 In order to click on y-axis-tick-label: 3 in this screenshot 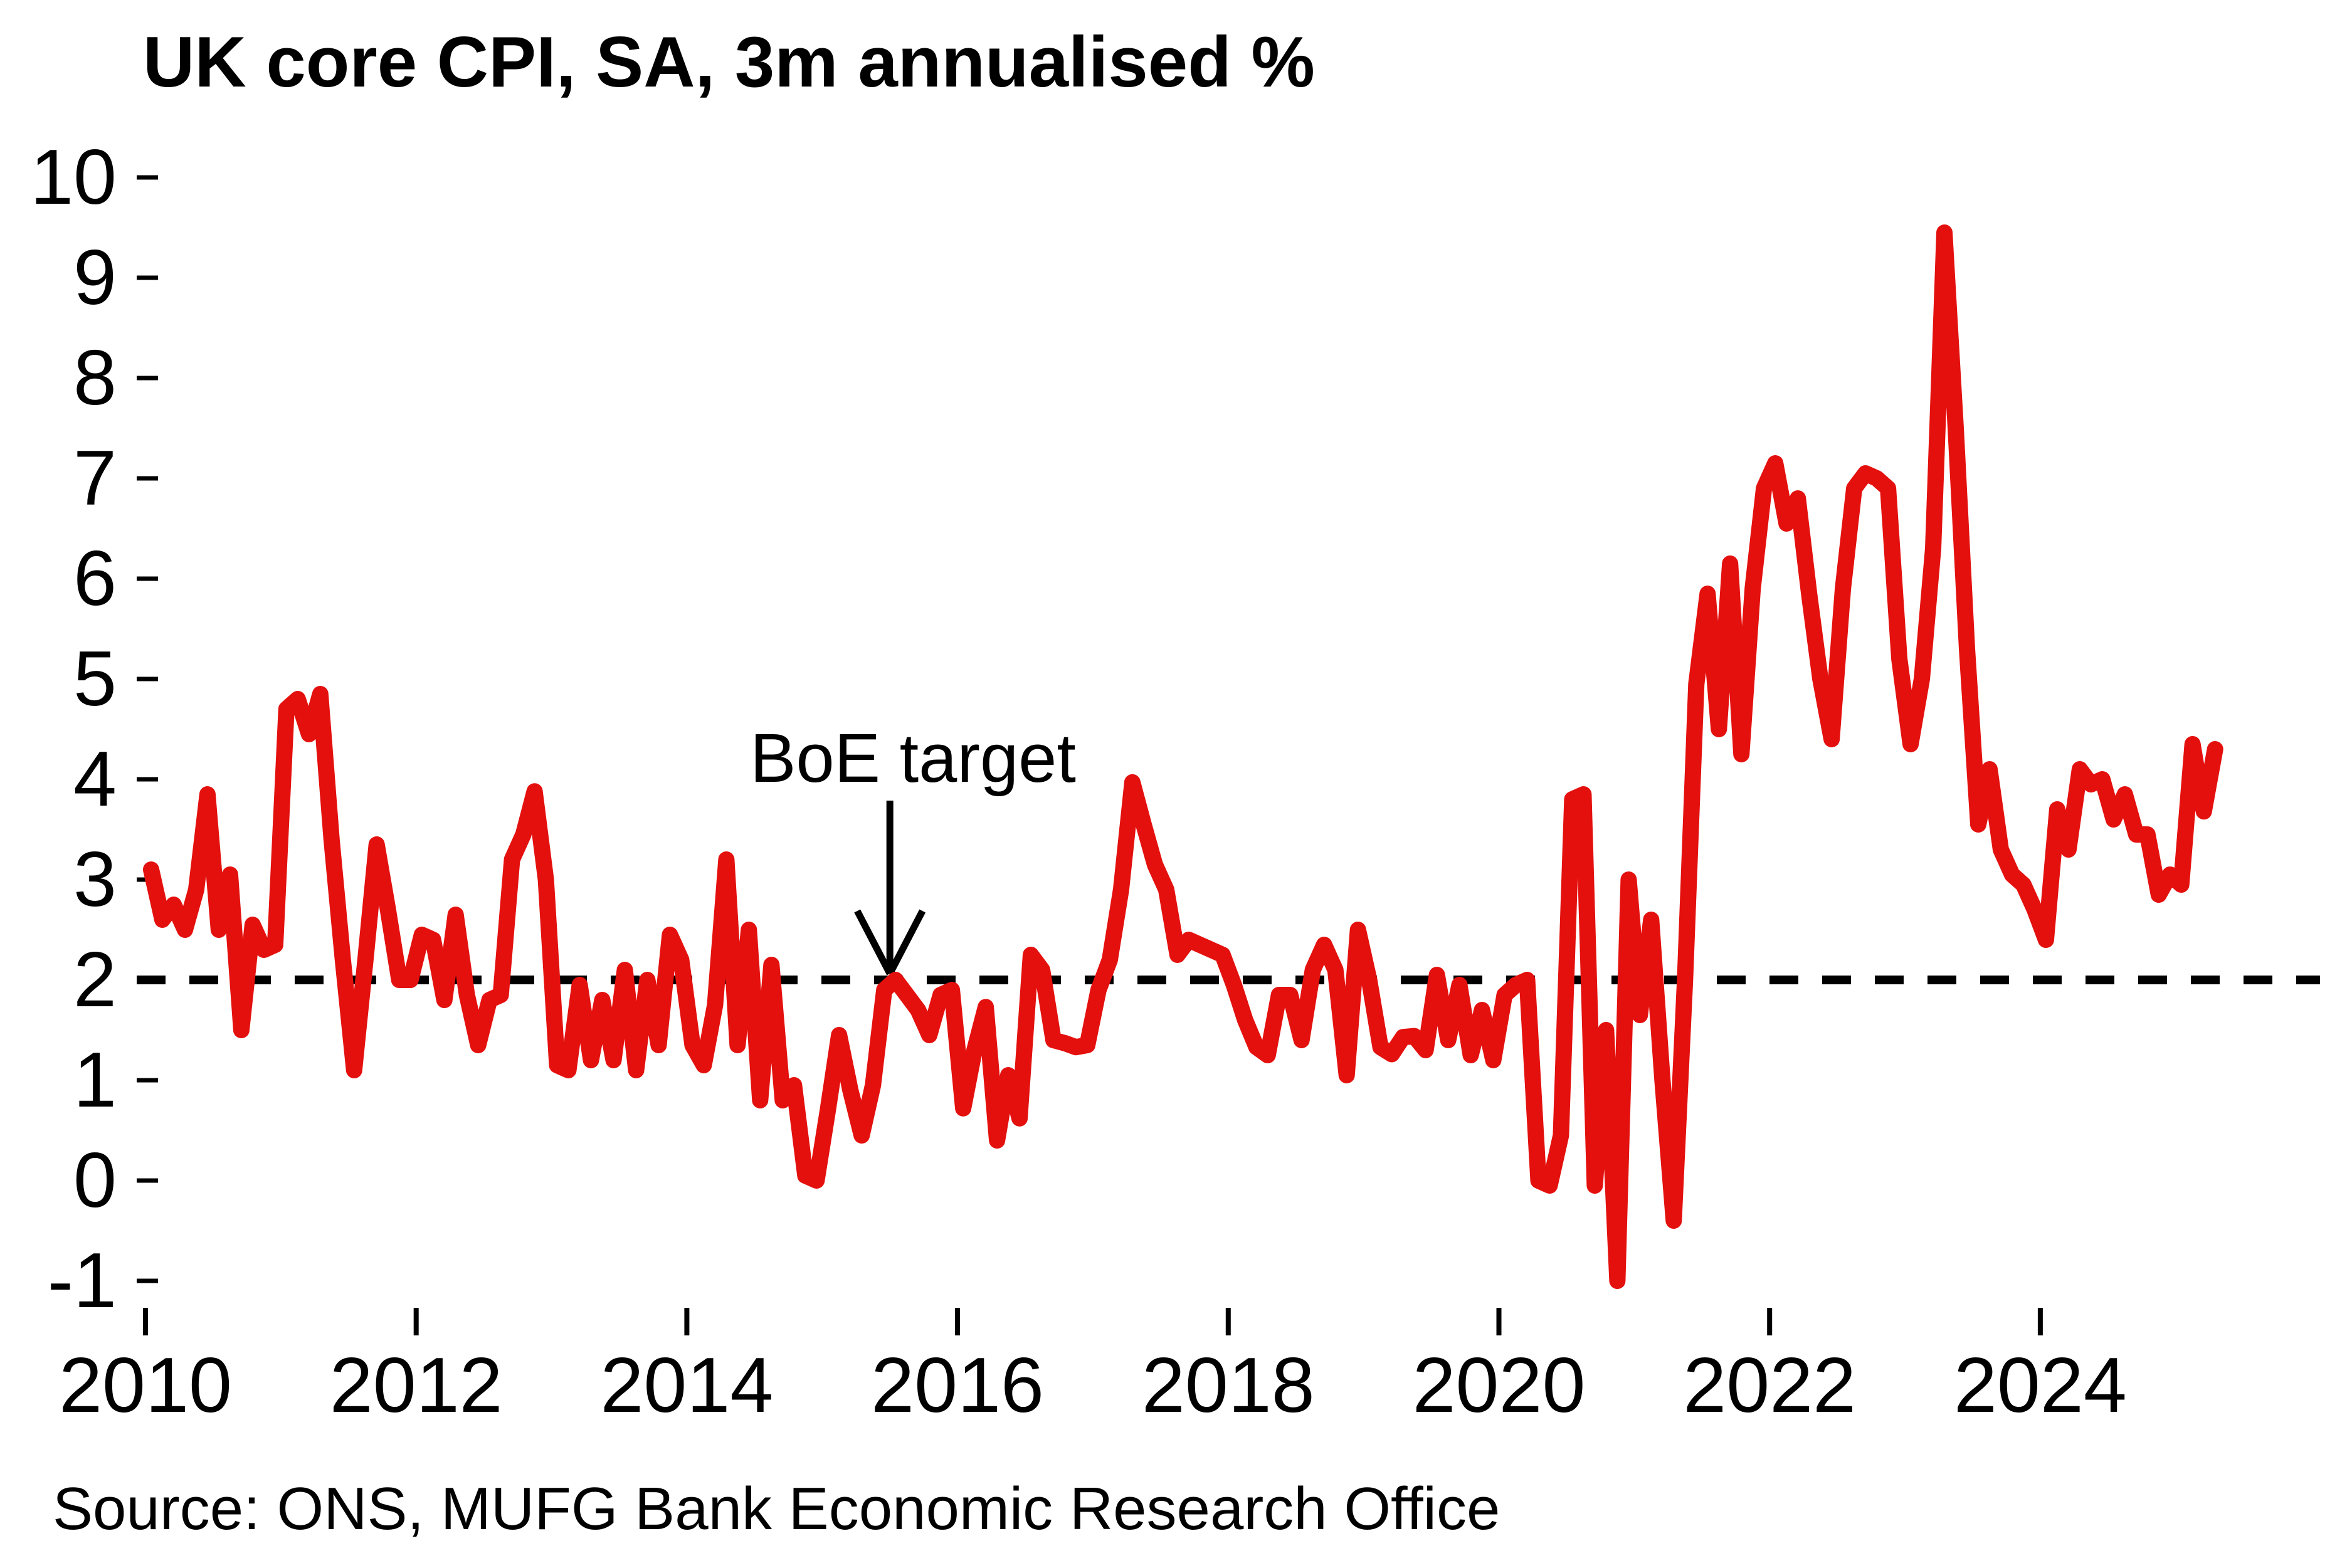, I will do `click(95, 879)`.